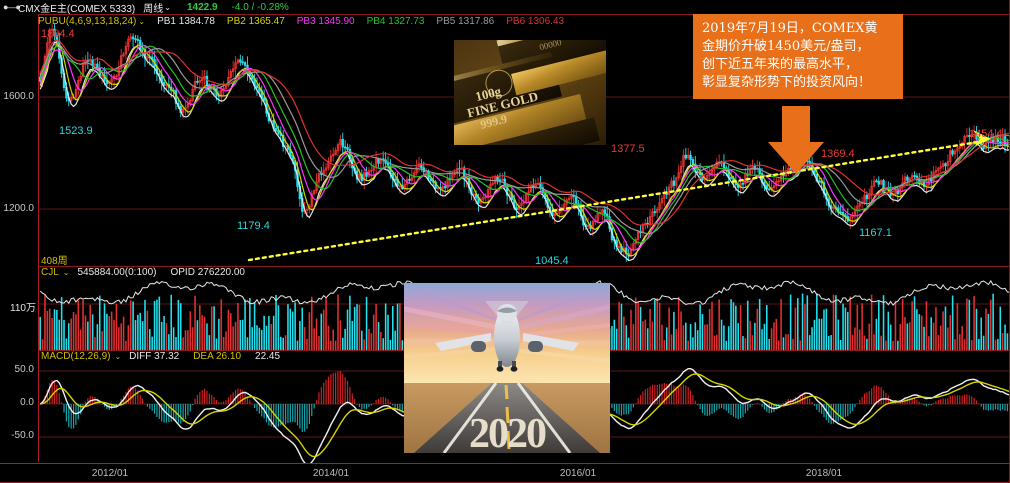 Image resolution: width=1010 pixels, height=483 pixels. I want to click on macd-indicator-name: MACD(12,26,9), so click(76, 356).